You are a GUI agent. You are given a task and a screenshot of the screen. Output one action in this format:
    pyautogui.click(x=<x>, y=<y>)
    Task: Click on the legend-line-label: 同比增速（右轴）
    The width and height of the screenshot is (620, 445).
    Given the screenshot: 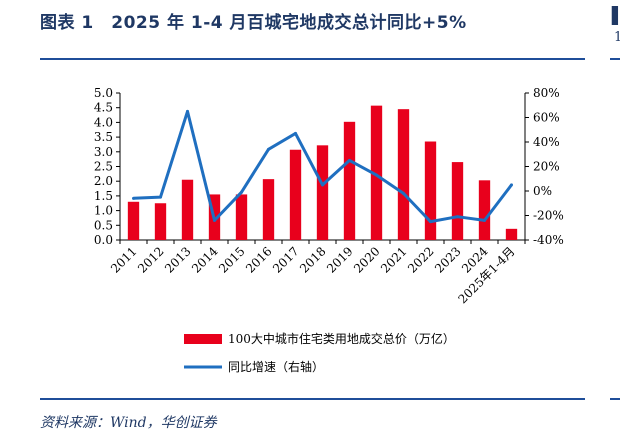 What is the action you would take?
    pyautogui.click(x=276, y=366)
    